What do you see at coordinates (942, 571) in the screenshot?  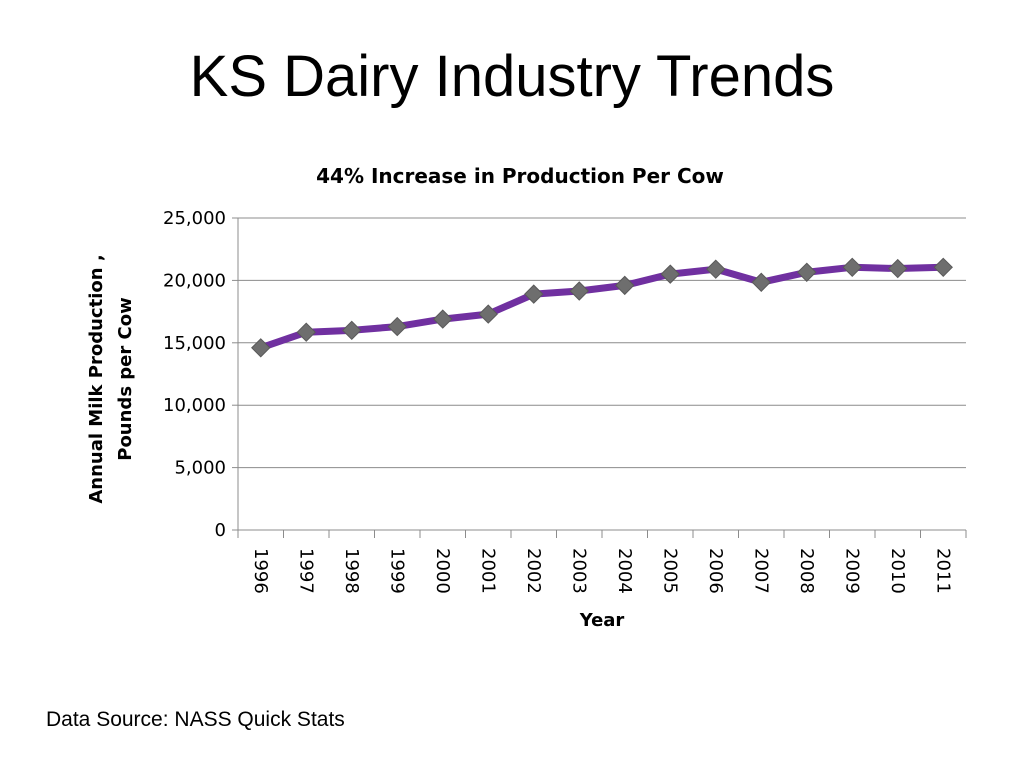 I see `x-tick-label: 2011` at bounding box center [942, 571].